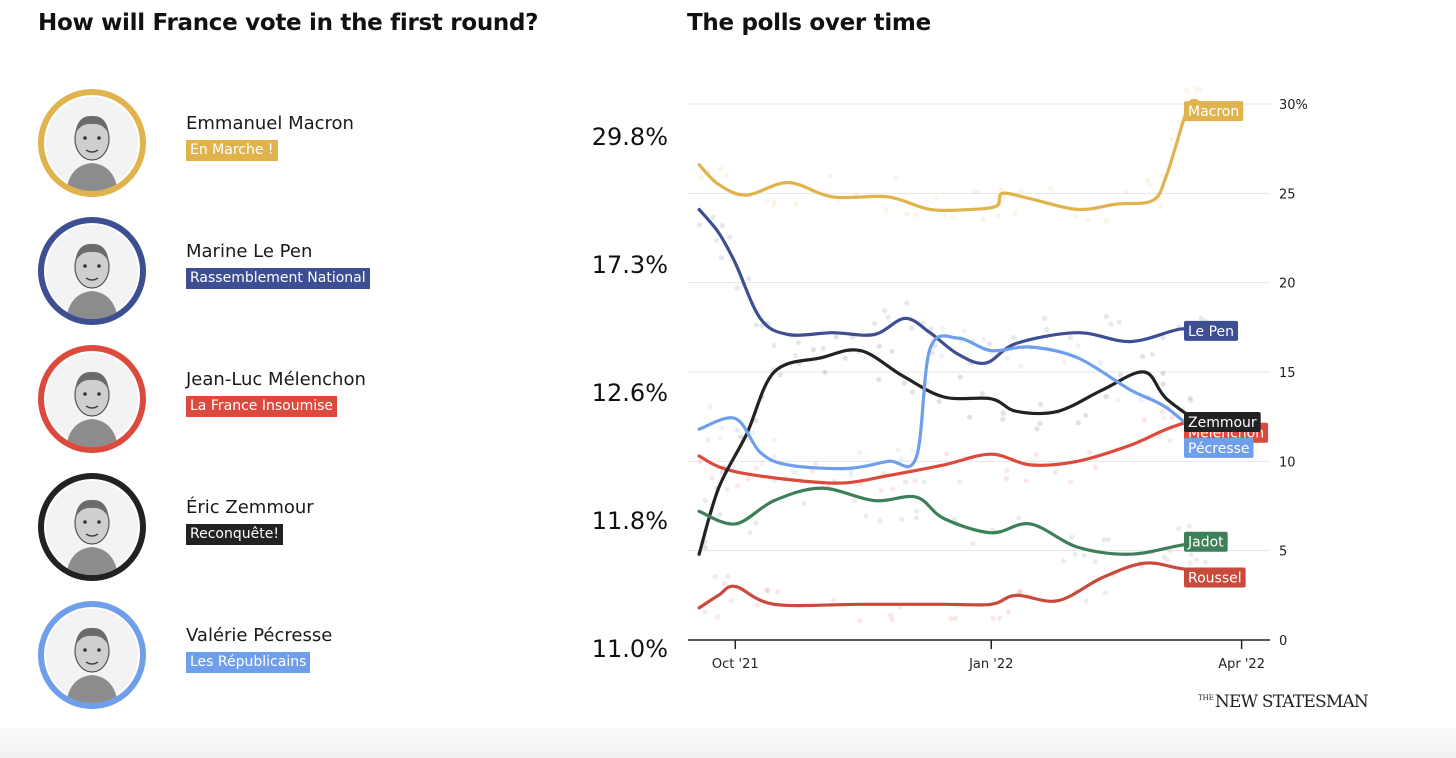 This screenshot has height=758, width=1456. Describe the element at coordinates (232, 150) in the screenshot. I see `party-badge: En Marche !` at that location.